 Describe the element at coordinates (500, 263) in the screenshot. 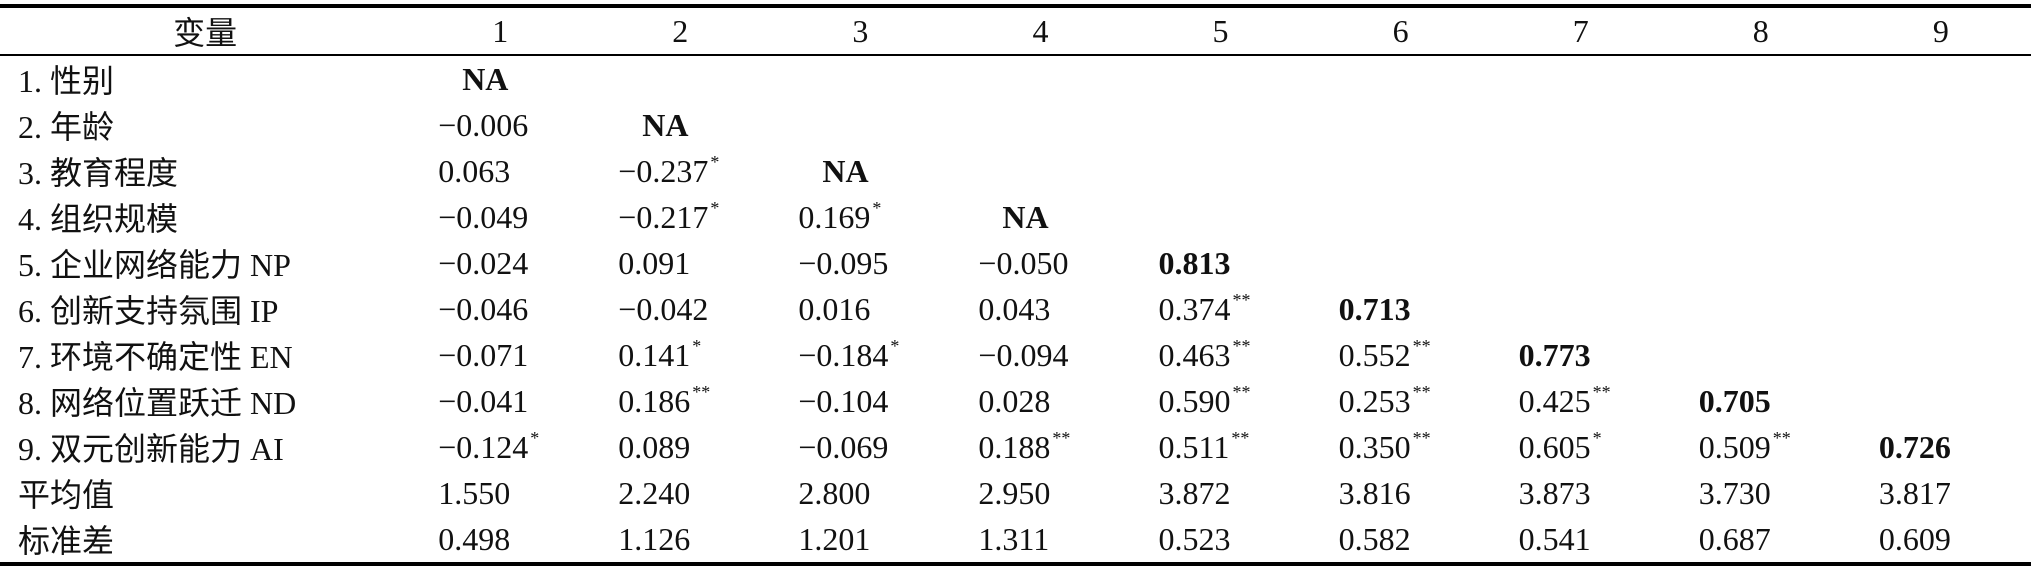

I see `table-cell: −0.024` at that location.